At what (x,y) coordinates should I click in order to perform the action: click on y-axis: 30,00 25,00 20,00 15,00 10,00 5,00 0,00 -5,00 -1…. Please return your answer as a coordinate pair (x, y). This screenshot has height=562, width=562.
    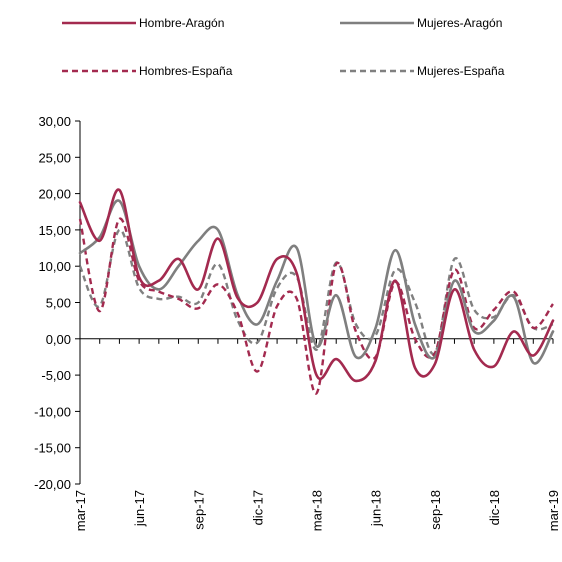
    Looking at the image, I should click on (57, 303).